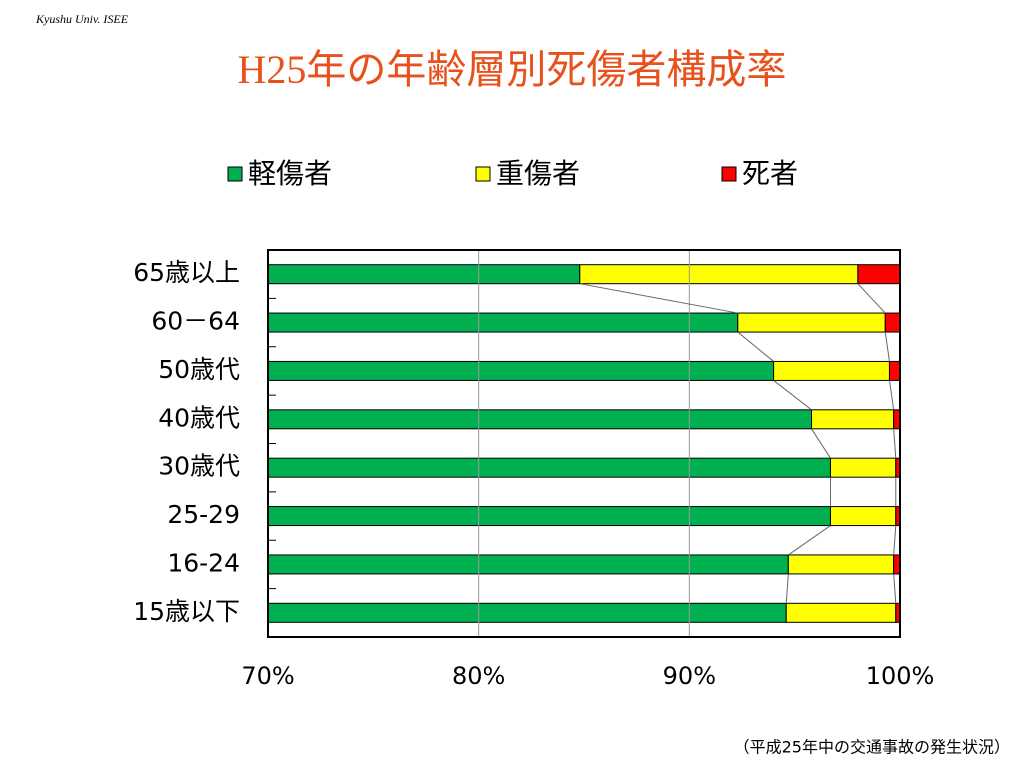 The image size is (1024, 768). What do you see at coordinates (478, 676) in the screenshot?
I see `x-tick-label: 80%` at bounding box center [478, 676].